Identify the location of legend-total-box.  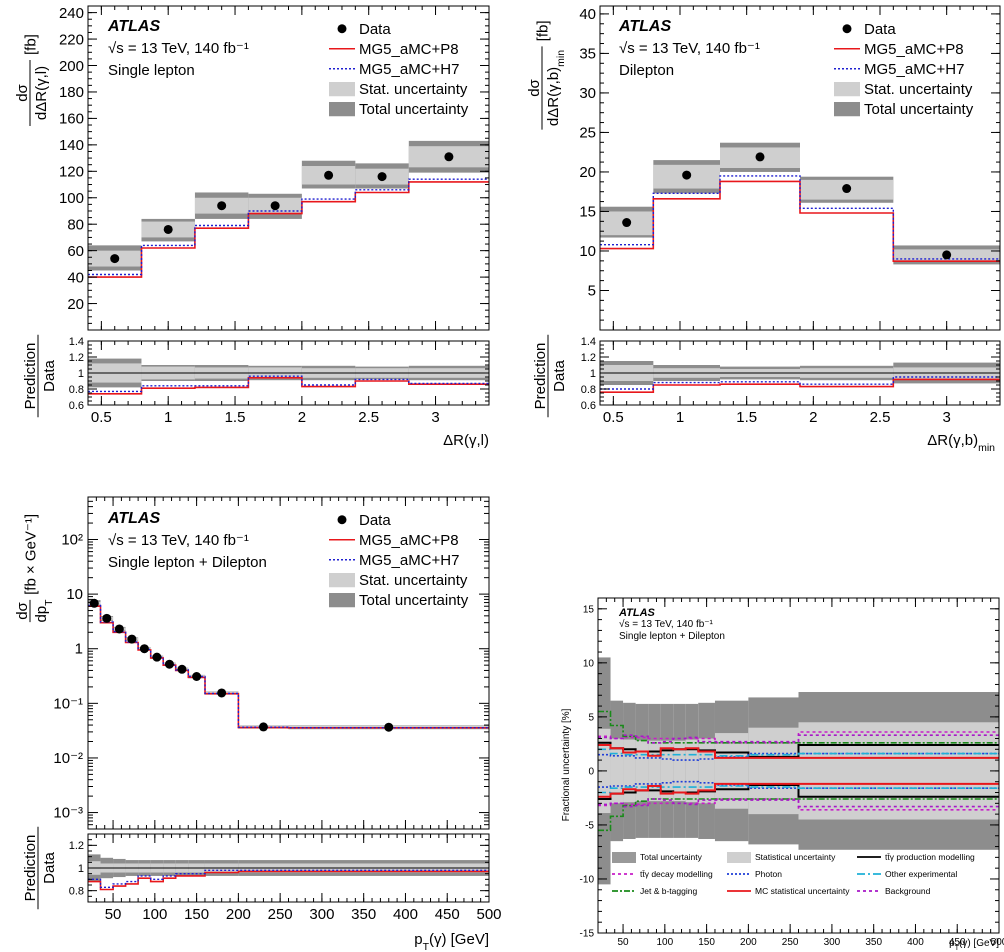
(342, 109).